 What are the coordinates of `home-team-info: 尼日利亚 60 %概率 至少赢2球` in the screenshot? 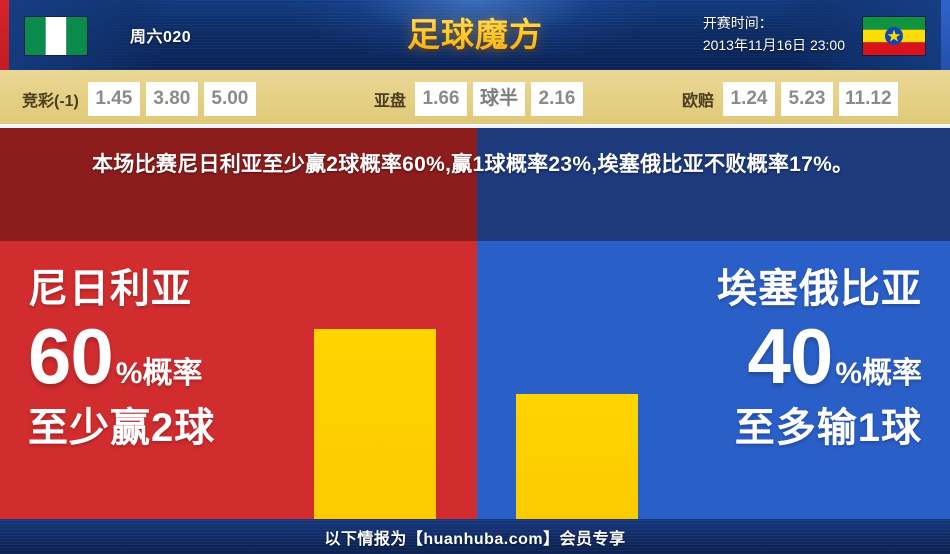 It's located at (121, 359).